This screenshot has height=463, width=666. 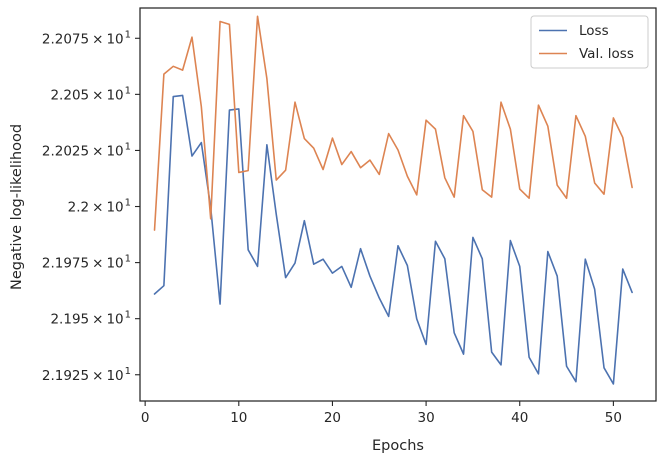 I want to click on x-axis: 0 10 20 30 40 50, so click(x=381, y=413).